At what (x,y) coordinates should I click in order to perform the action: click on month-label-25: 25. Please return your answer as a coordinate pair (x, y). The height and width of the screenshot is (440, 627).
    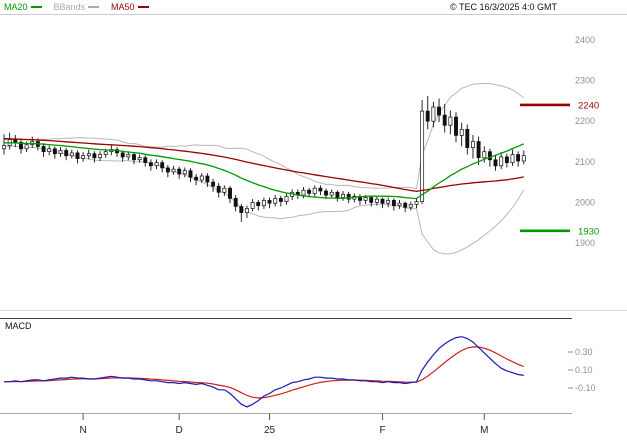
    Looking at the image, I should click on (270, 430).